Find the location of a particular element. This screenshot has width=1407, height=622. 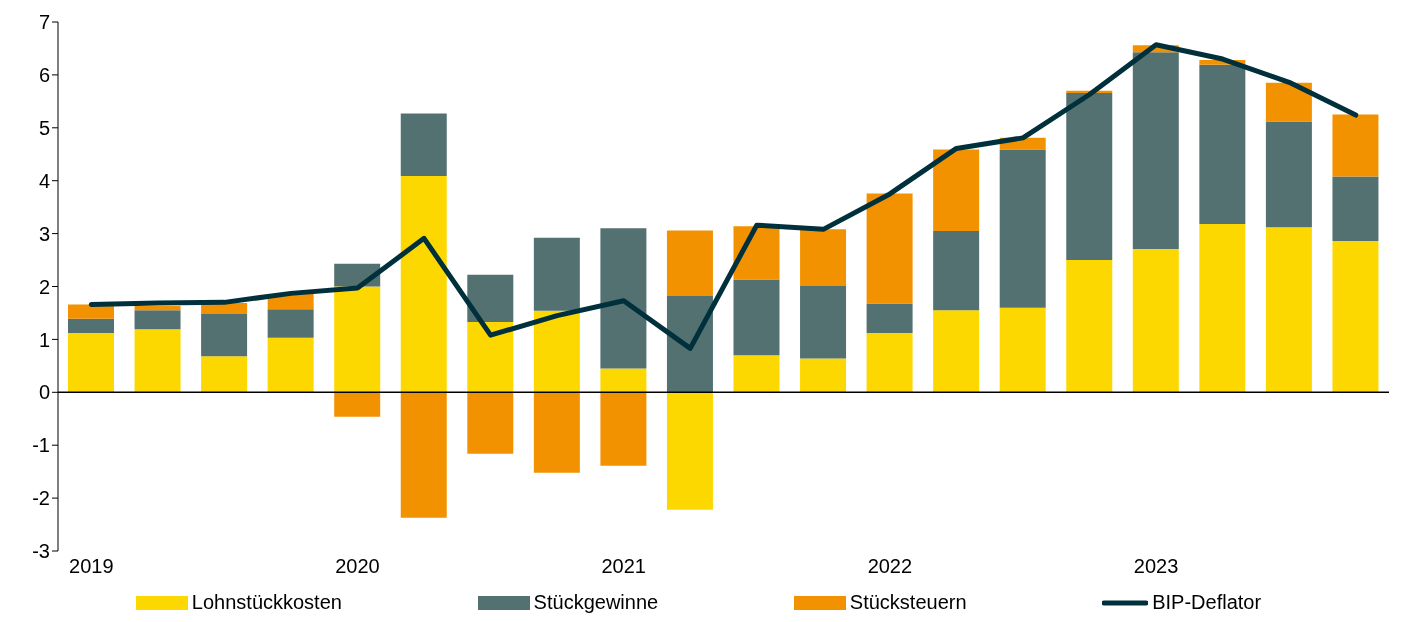

y-tick-label: 6 is located at coordinates (44, 75).